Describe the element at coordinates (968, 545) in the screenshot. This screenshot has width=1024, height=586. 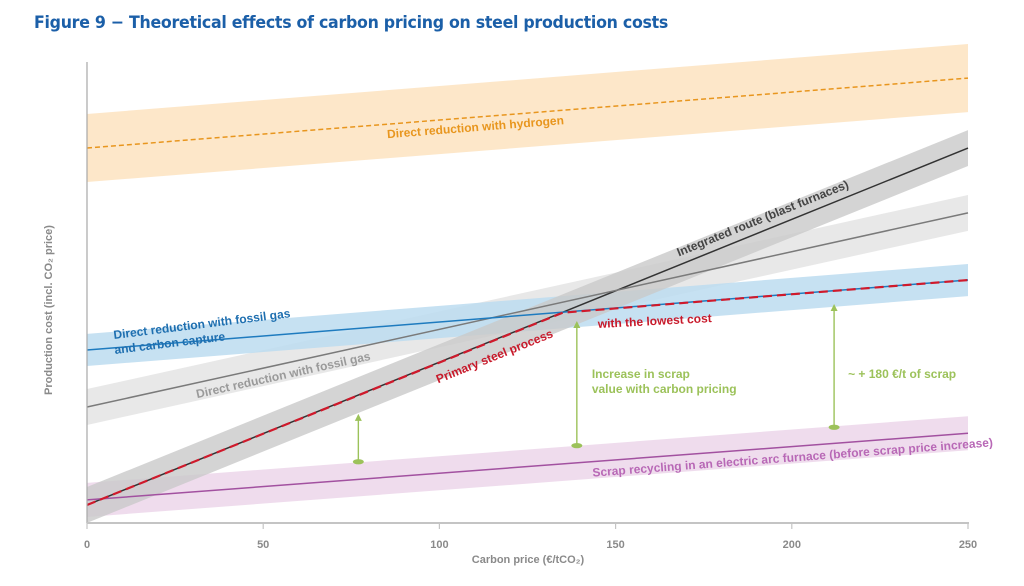
I see `x-tick-label: 250` at that location.